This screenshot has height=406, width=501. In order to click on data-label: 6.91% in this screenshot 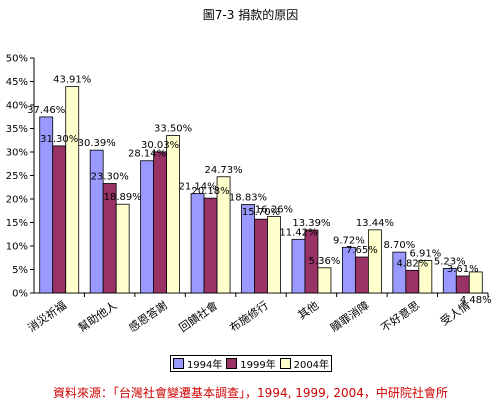, I will do `click(425, 254)`.